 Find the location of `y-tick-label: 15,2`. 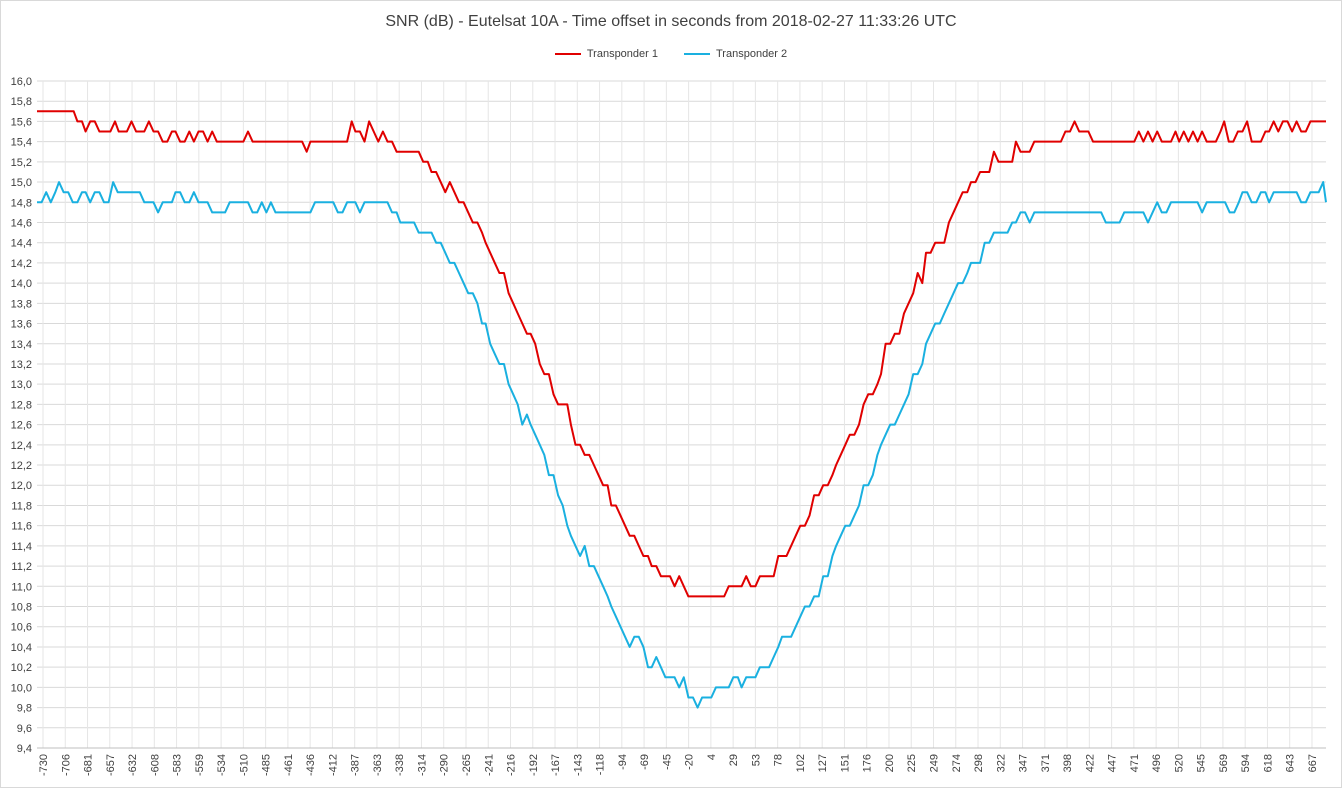

y-tick-label: 15,2 is located at coordinates (21, 163).